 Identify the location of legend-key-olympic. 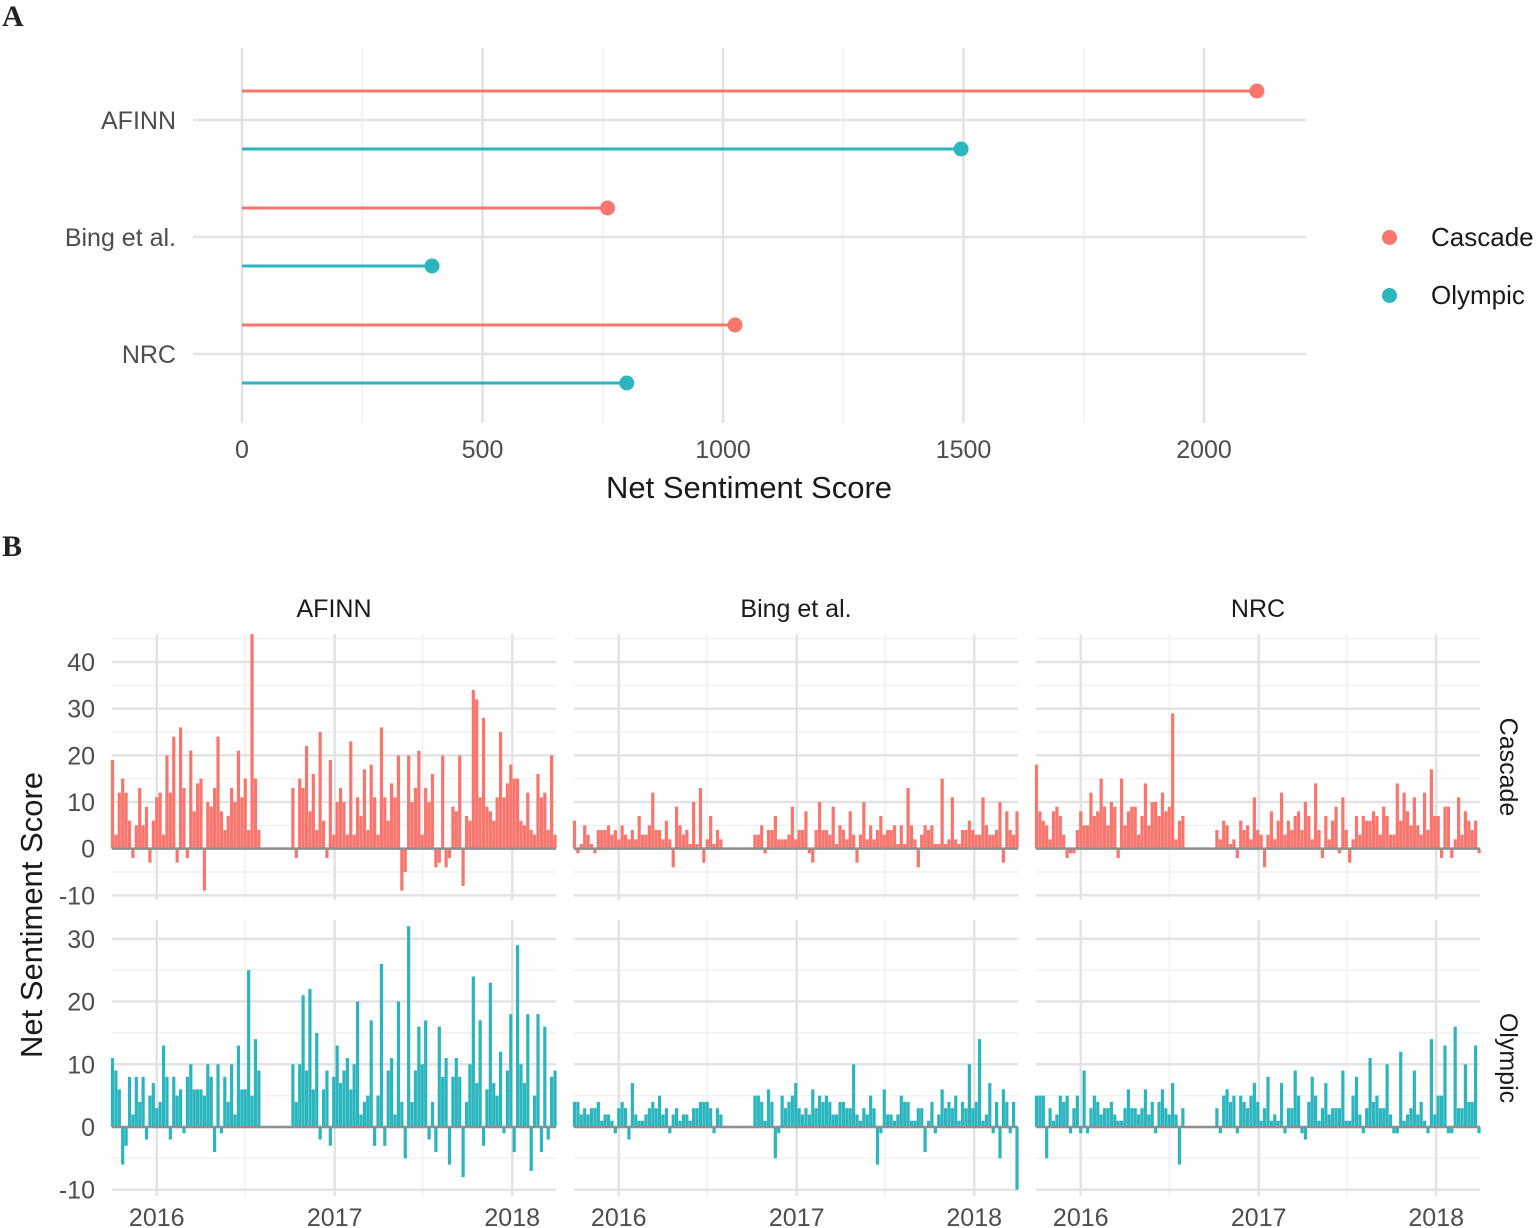
(1389, 295).